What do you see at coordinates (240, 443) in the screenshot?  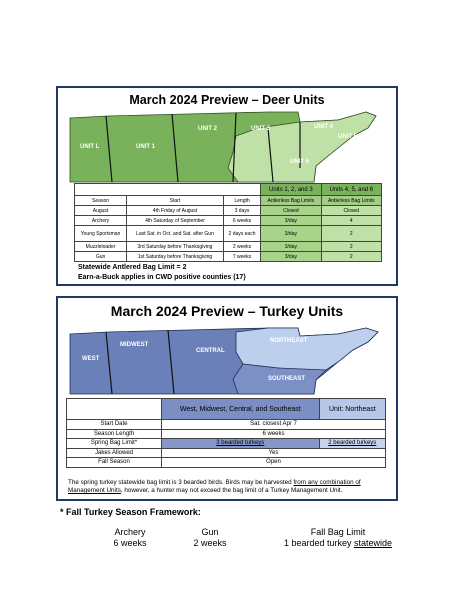 I see `row-value-group1: 3 bearded turkeys` at bounding box center [240, 443].